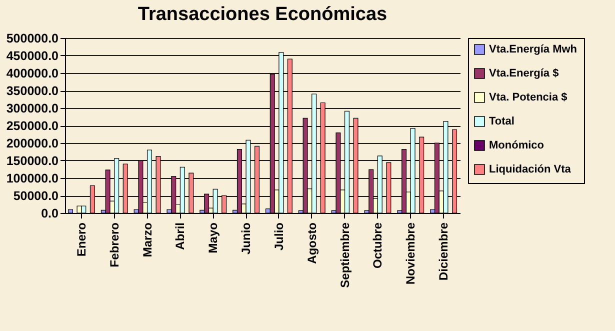 This screenshot has height=331, width=615. What do you see at coordinates (50, 213) in the screenshot?
I see `y-tick-label: 0.0` at bounding box center [50, 213].